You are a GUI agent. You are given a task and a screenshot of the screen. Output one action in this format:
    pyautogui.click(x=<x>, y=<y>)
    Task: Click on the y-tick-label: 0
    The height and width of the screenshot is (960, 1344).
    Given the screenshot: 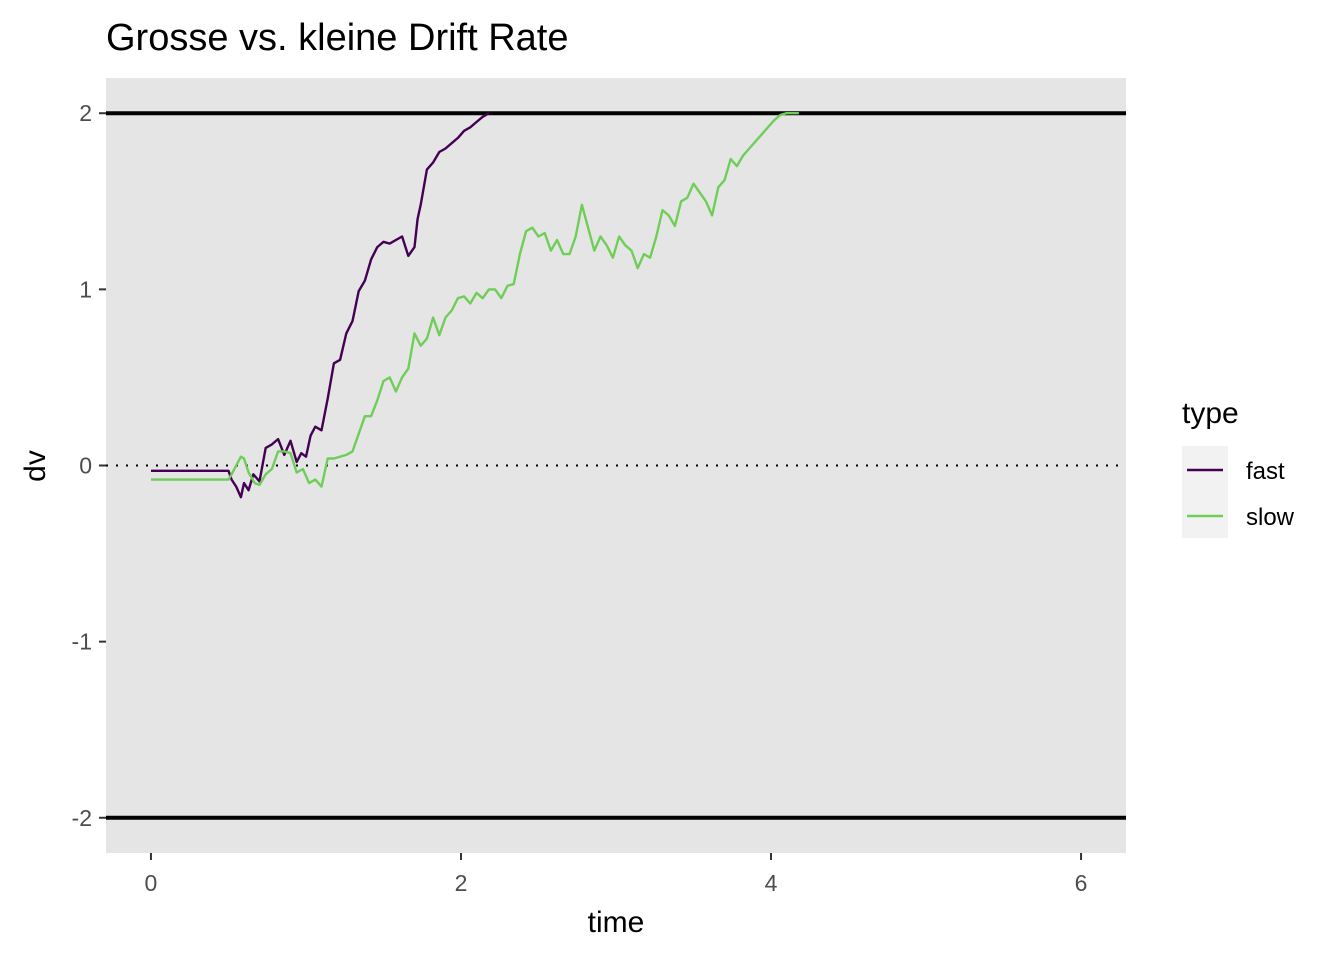 What is the action you would take?
    pyautogui.click(x=85, y=466)
    